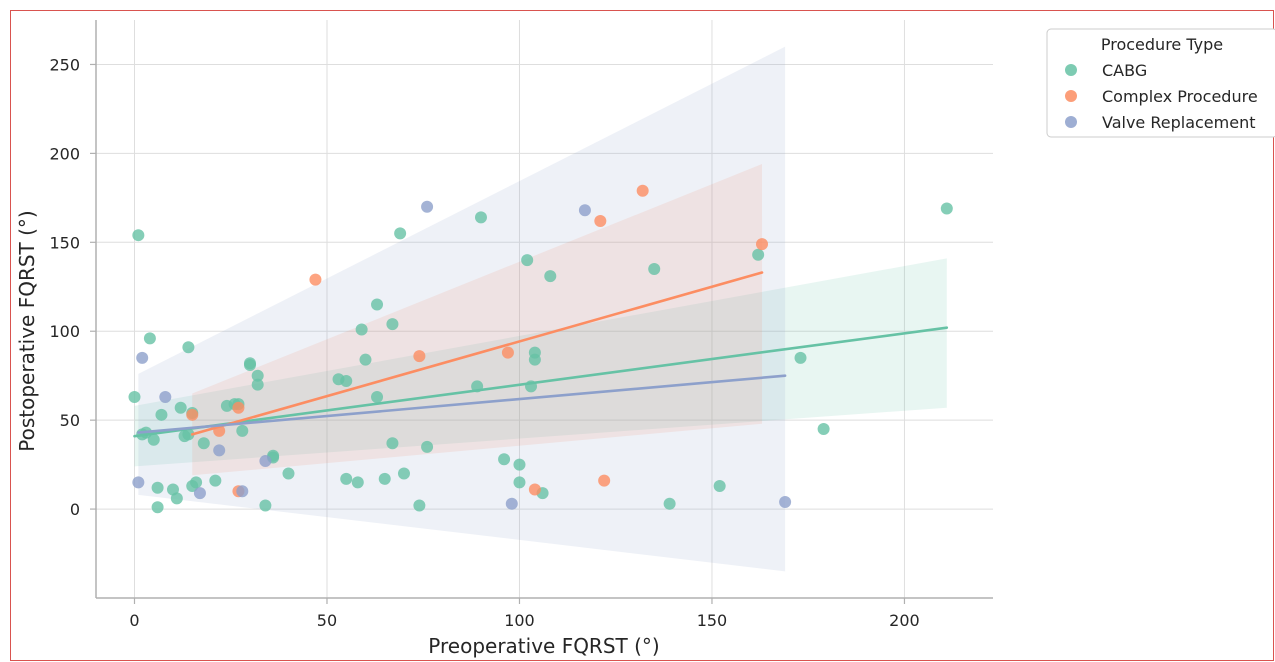 Image resolution: width=1275 pixels, height=662 pixels. Describe the element at coordinates (134, 620) in the screenshot. I see `x-tick-label-0: 0` at that location.